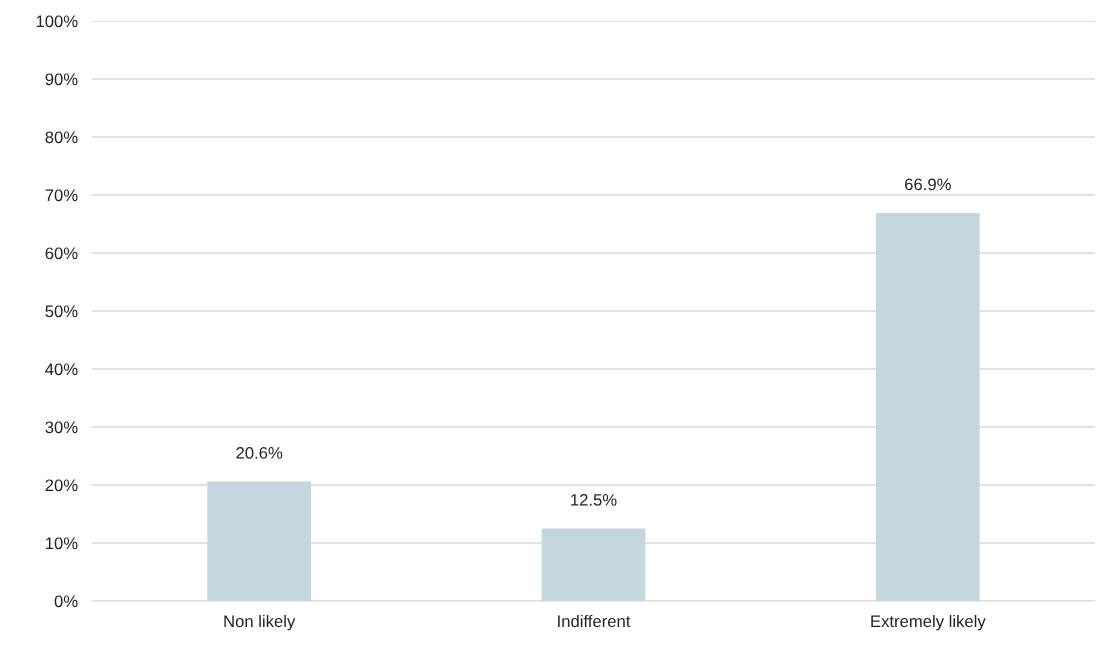  Describe the element at coordinates (594, 621) in the screenshot. I see `x-tick-label: Indifferent` at that location.